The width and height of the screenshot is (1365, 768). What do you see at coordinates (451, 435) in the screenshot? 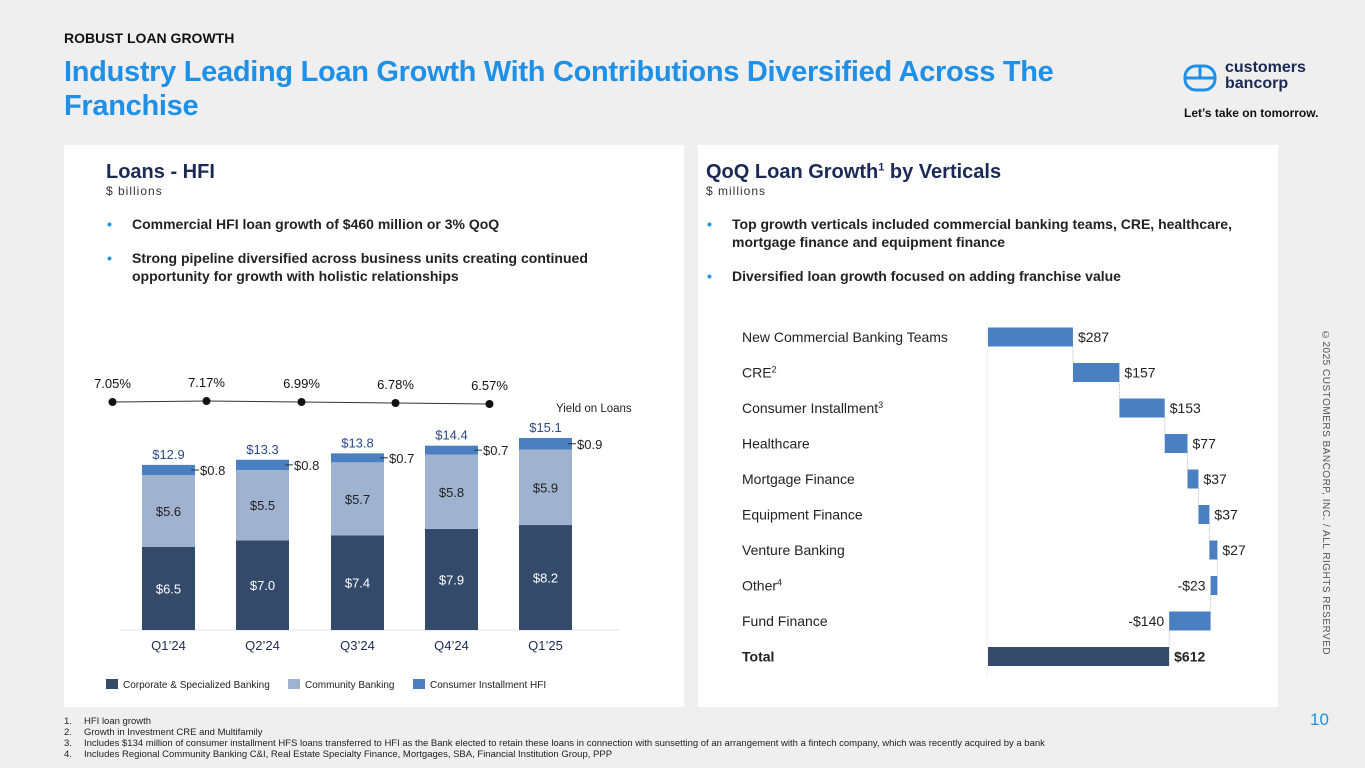
I see `total-label: $14.4` at bounding box center [451, 435].